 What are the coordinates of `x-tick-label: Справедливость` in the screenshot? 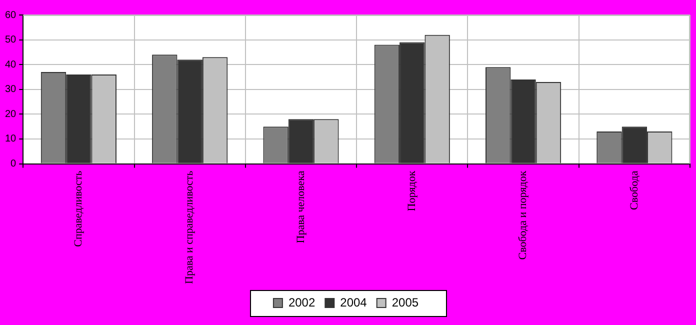 It's located at (78, 208).